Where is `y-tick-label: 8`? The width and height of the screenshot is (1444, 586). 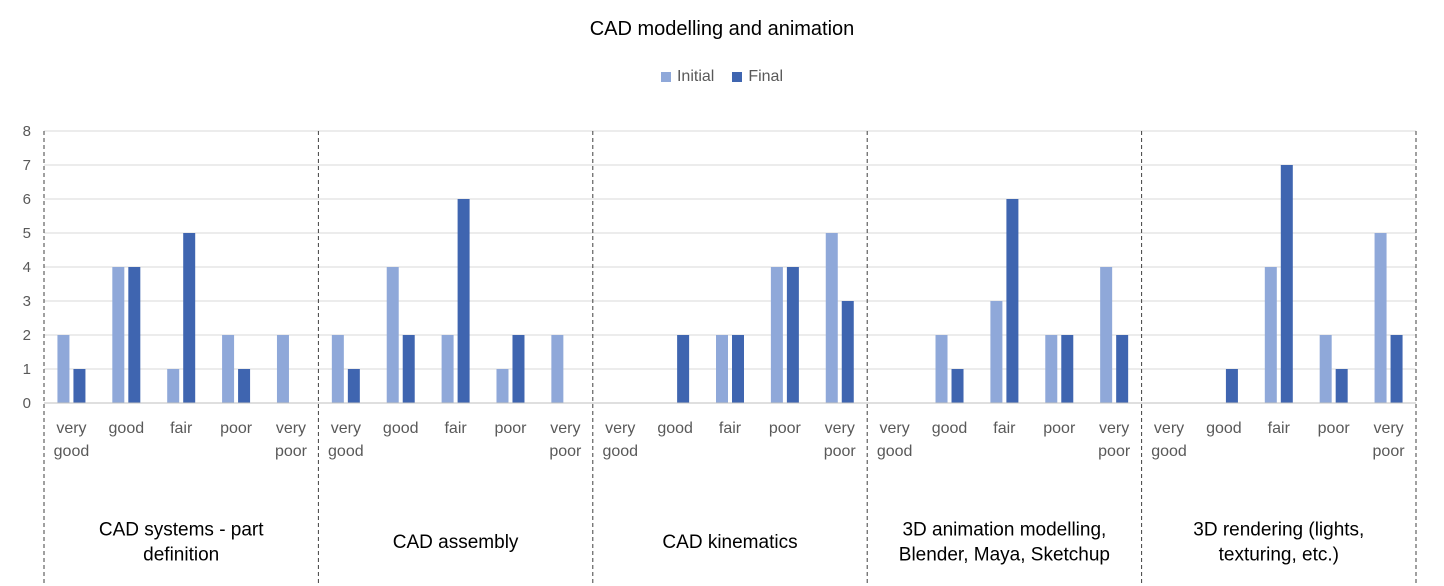
y-tick-label: 8 is located at coordinates (27, 131).